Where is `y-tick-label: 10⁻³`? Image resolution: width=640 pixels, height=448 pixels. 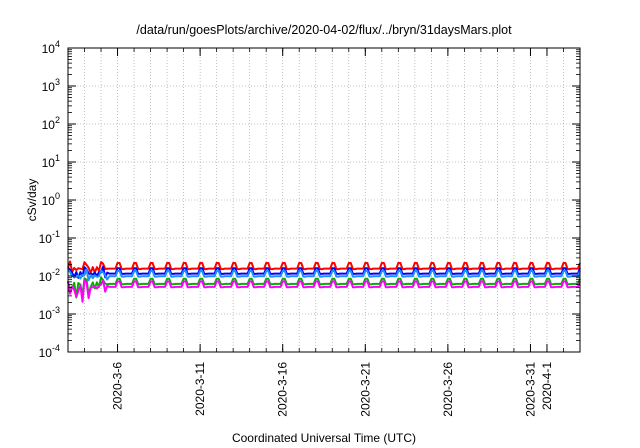
y-tick-label: 10⁻³ is located at coordinates (49, 313).